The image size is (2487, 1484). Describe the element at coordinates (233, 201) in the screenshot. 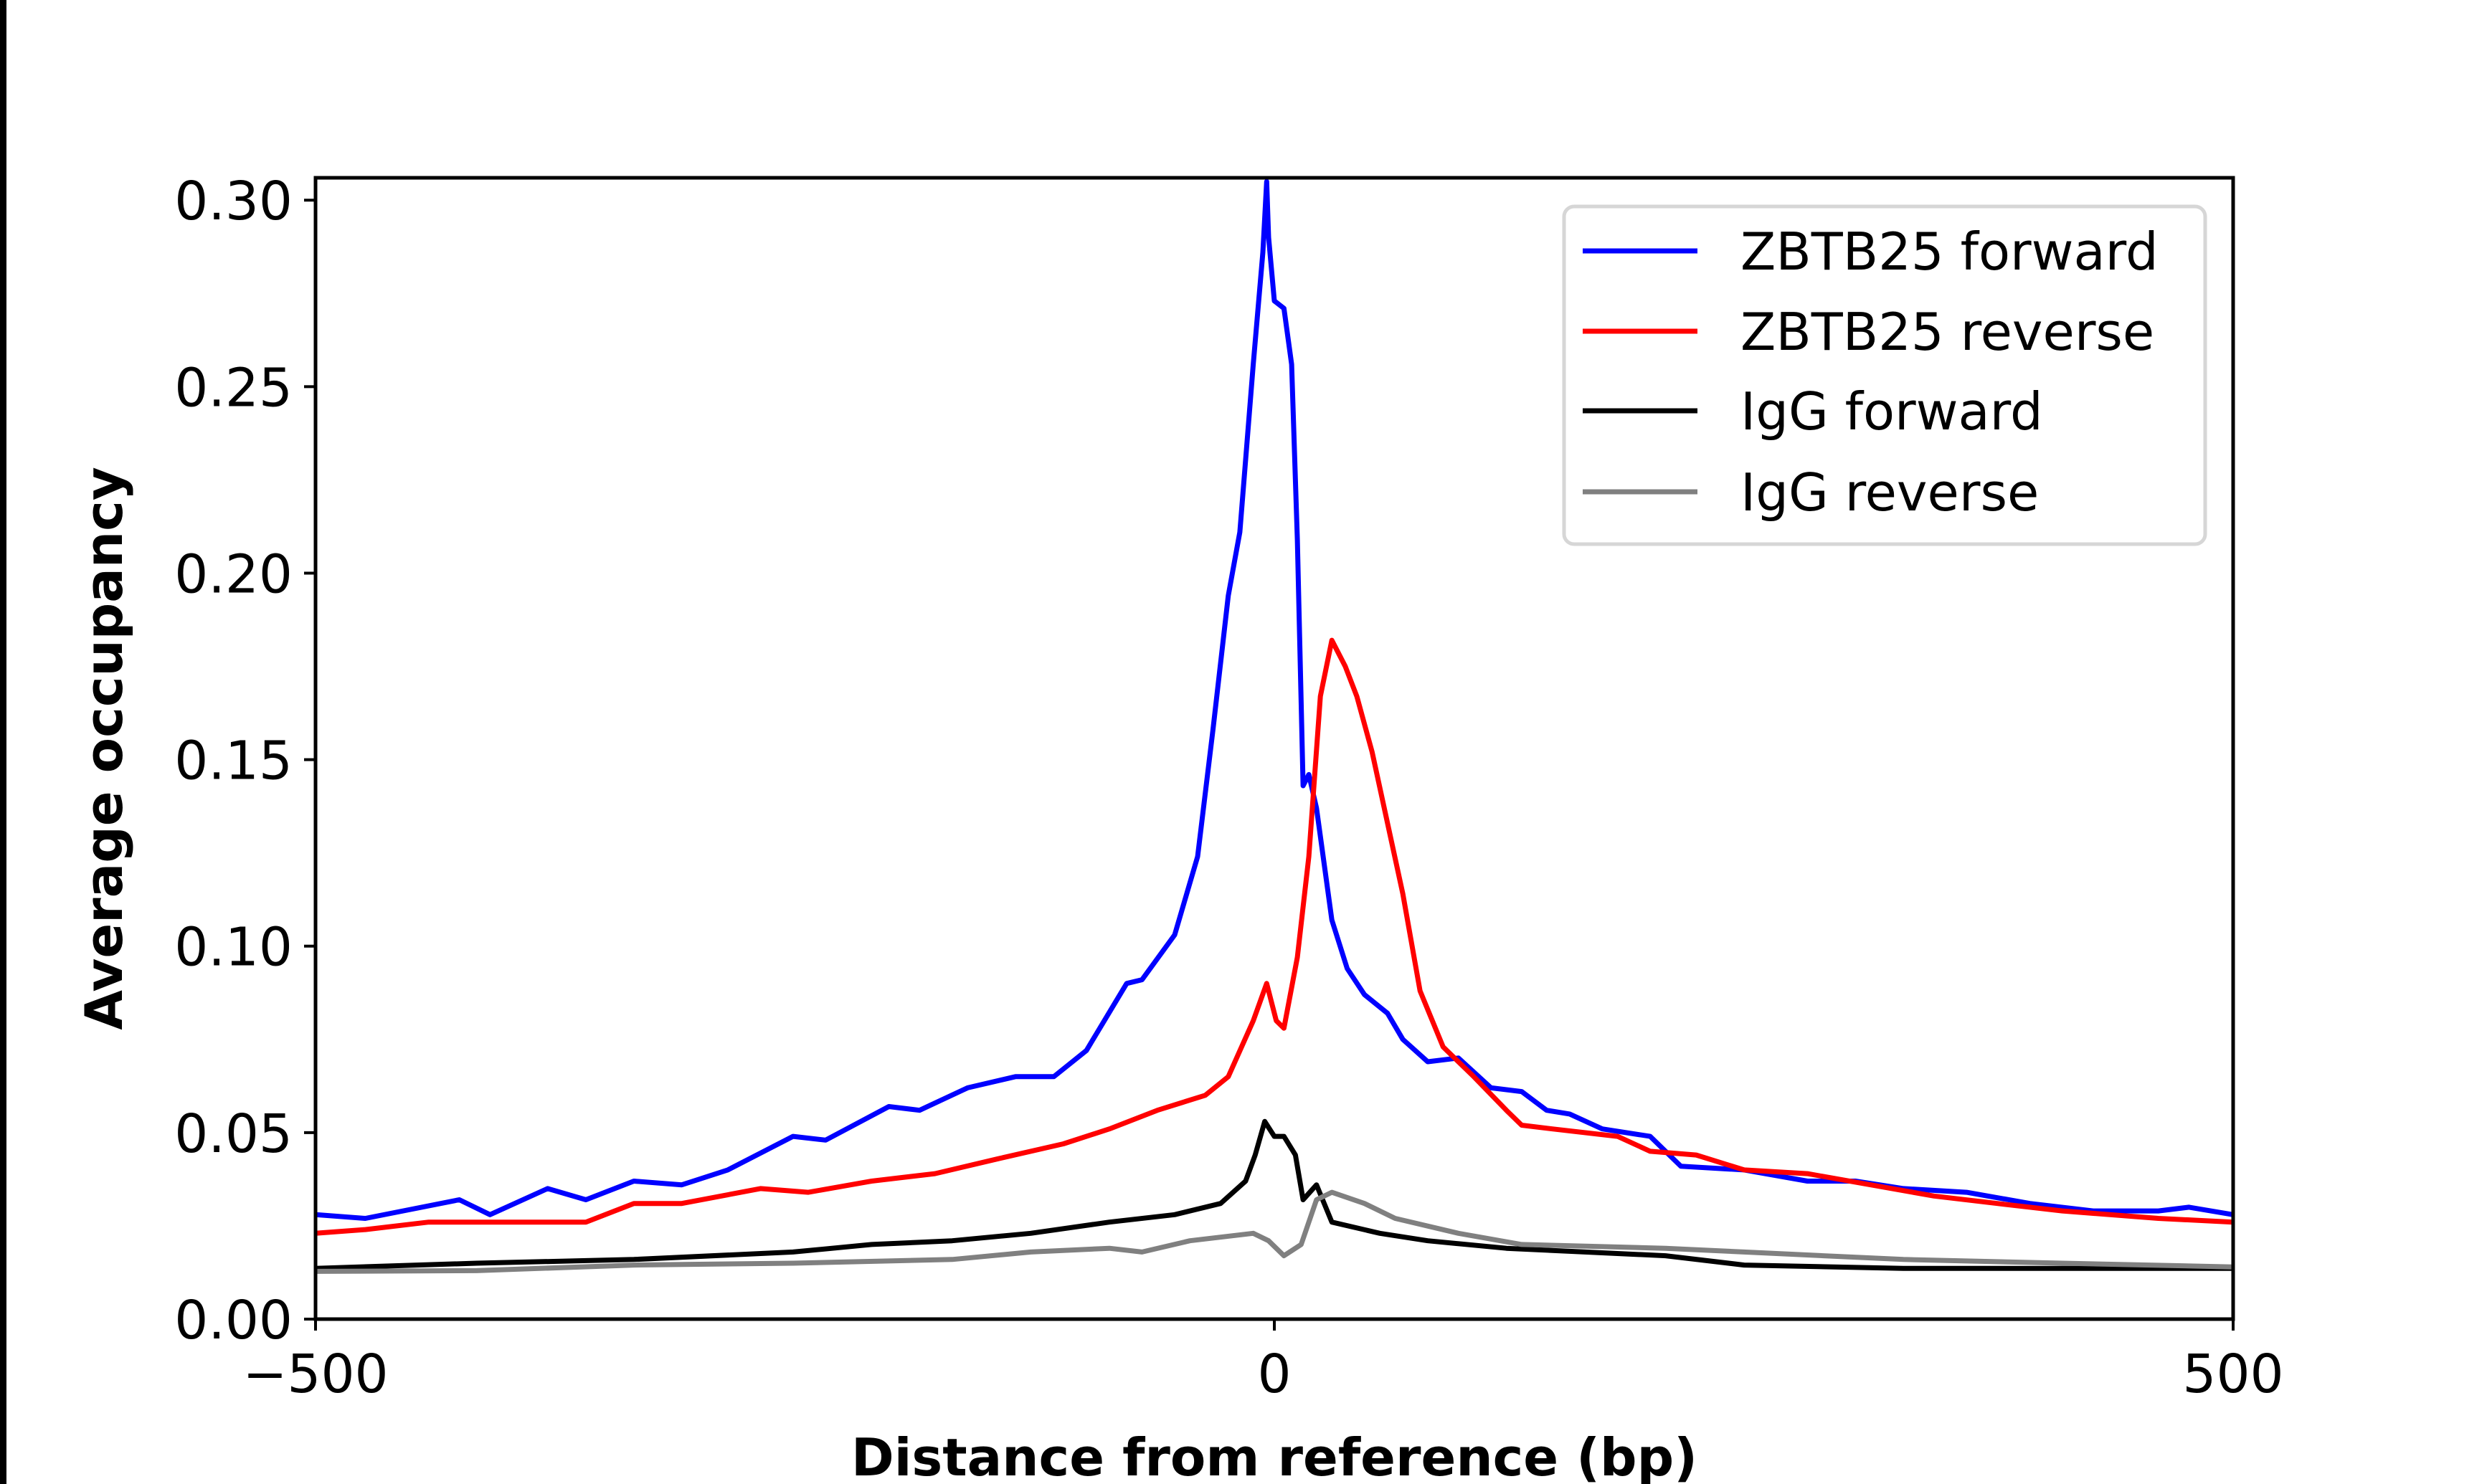

I see `y-tick-label: 0.30` at that location.